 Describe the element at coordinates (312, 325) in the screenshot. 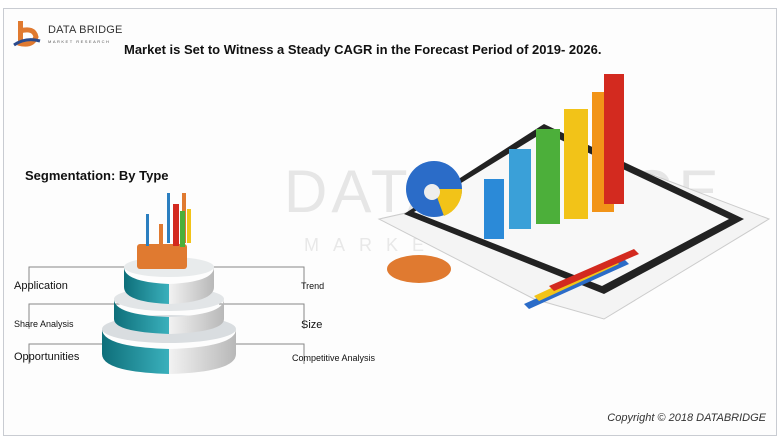

I see `label-size: Size` at that location.